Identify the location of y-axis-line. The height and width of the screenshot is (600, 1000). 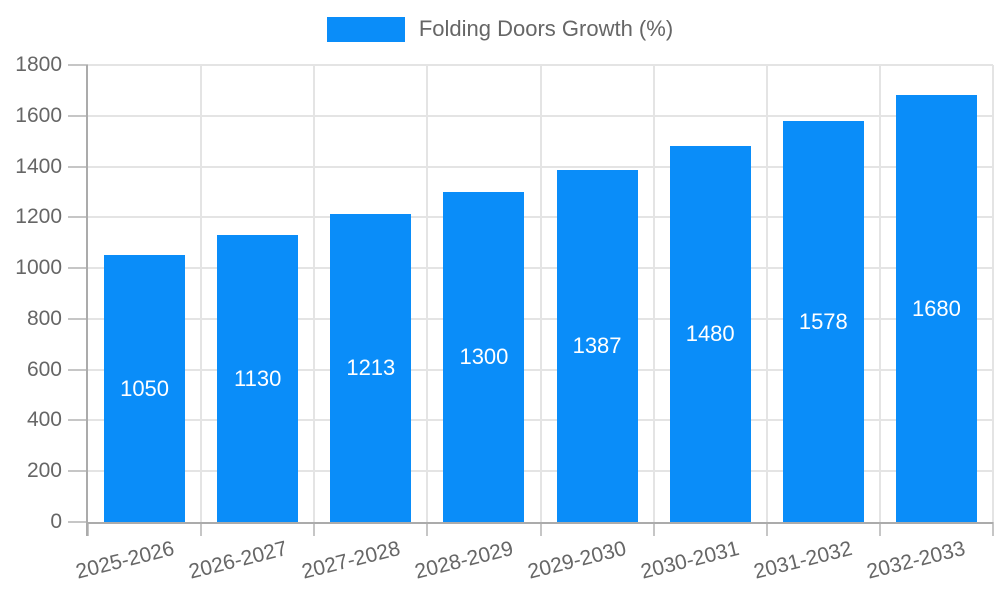
(87, 300).